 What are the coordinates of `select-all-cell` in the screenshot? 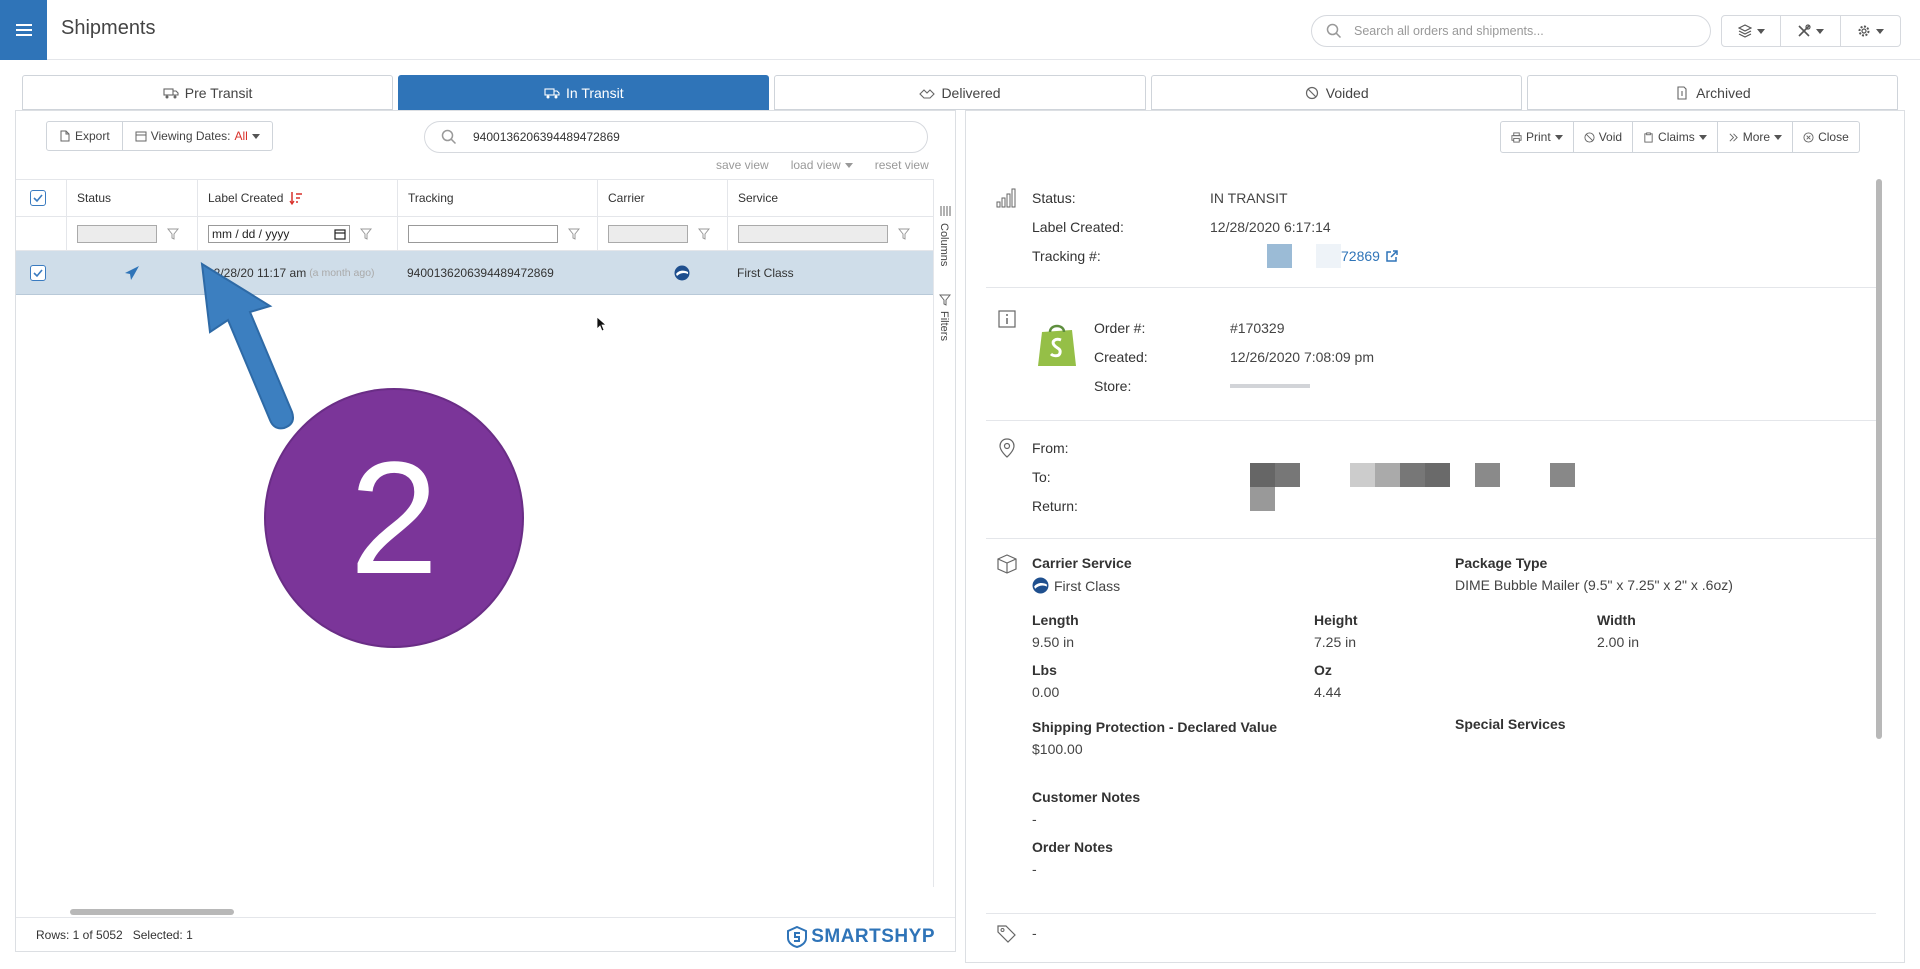 It's located at (41, 198).